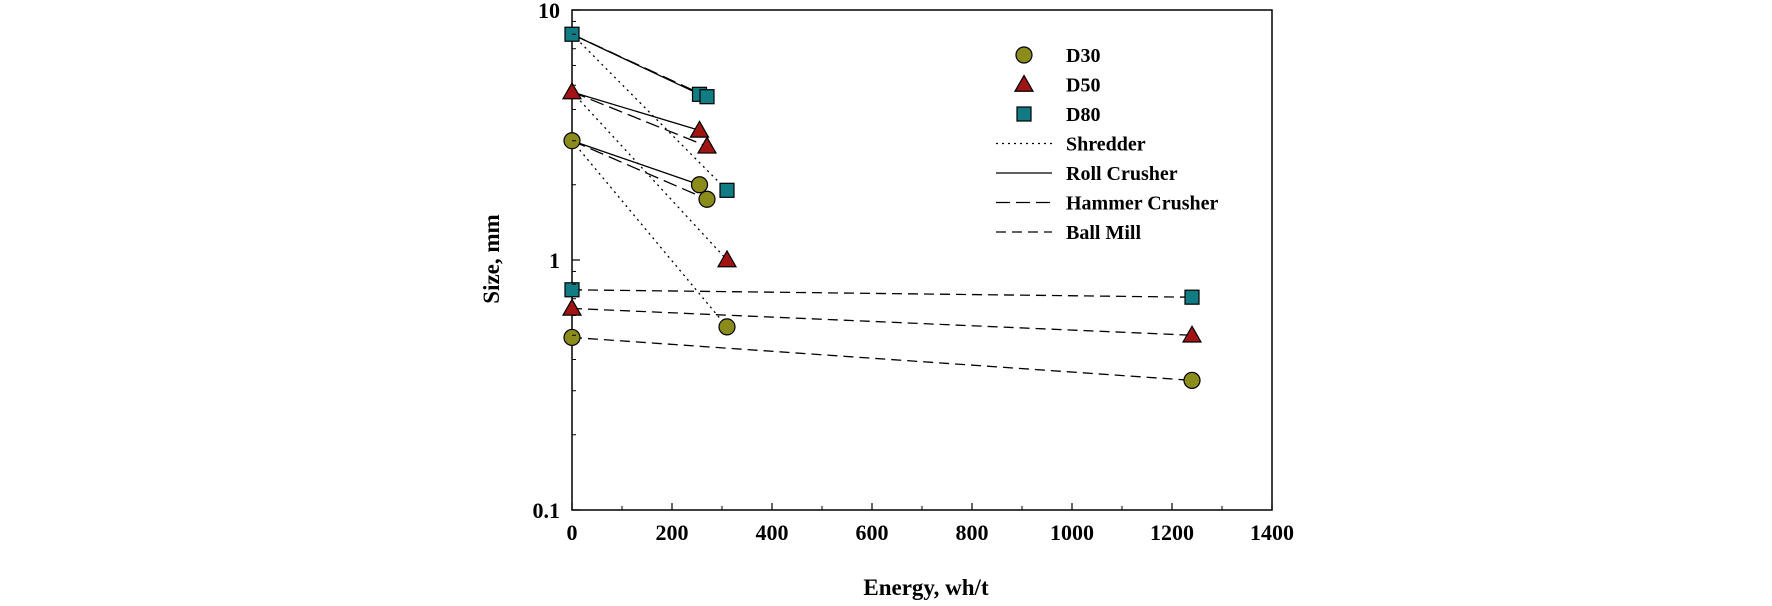 Image resolution: width=1772 pixels, height=606 pixels. I want to click on legend-label-d30: D30, so click(1083, 56).